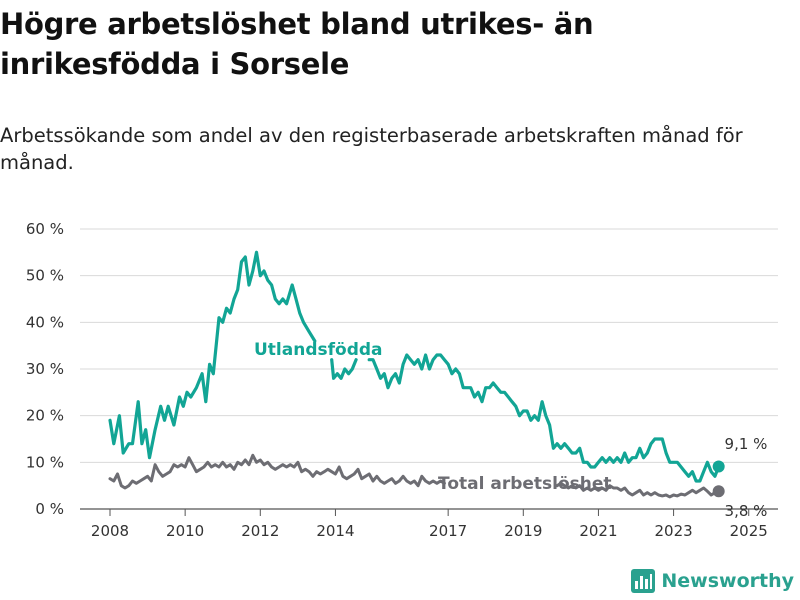  I want to click on end-value-label-foreign-born: 9,1 %, so click(746, 444).